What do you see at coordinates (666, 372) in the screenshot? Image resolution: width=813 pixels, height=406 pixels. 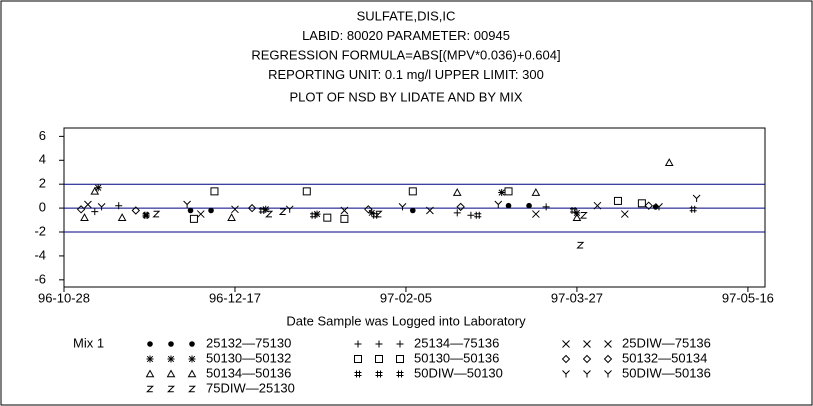 I see `legend-label: 50DIW—50136` at bounding box center [666, 372].